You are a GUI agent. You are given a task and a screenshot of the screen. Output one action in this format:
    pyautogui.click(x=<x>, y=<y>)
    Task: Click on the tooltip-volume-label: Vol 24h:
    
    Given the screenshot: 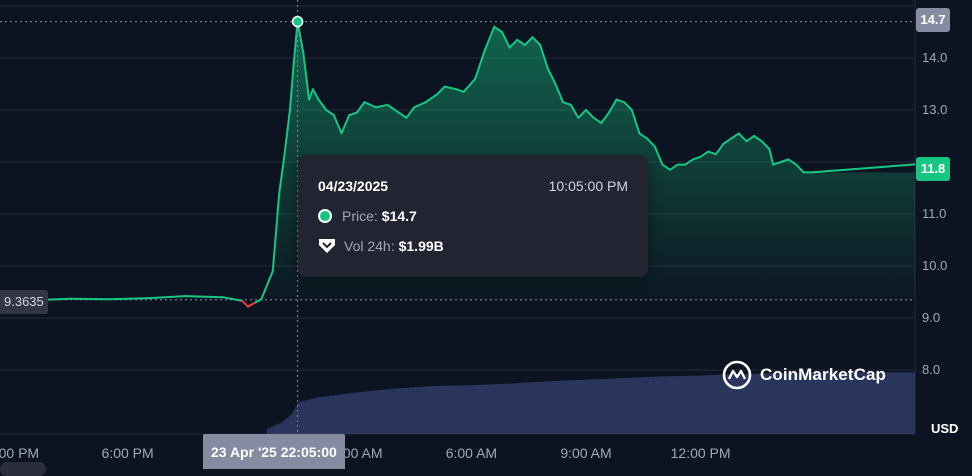 What is the action you would take?
    pyautogui.click(x=369, y=246)
    